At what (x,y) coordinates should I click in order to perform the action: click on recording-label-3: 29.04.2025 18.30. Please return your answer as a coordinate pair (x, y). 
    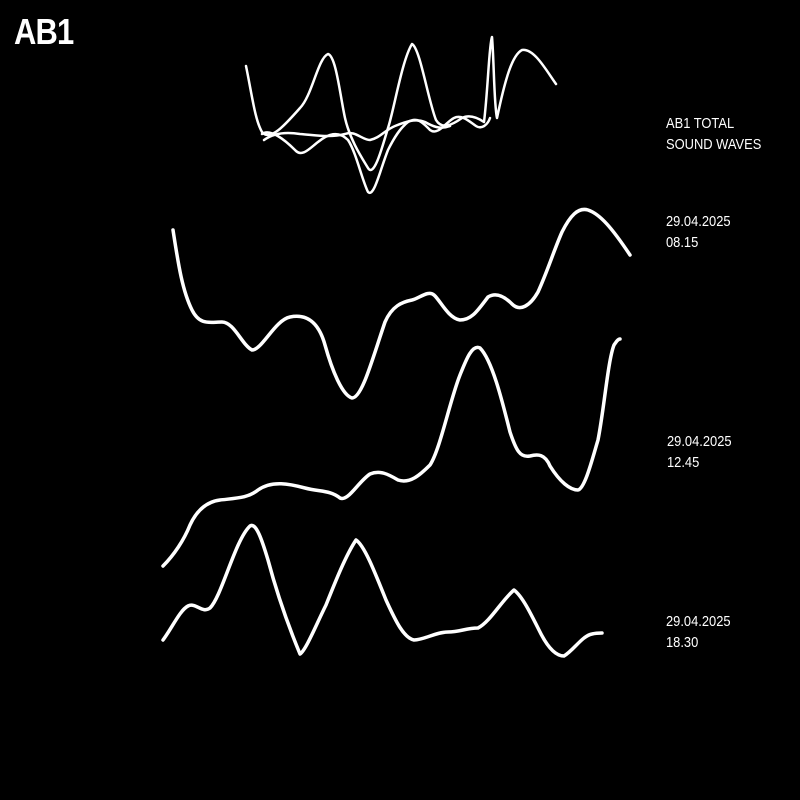
    Looking at the image, I should click on (698, 632).